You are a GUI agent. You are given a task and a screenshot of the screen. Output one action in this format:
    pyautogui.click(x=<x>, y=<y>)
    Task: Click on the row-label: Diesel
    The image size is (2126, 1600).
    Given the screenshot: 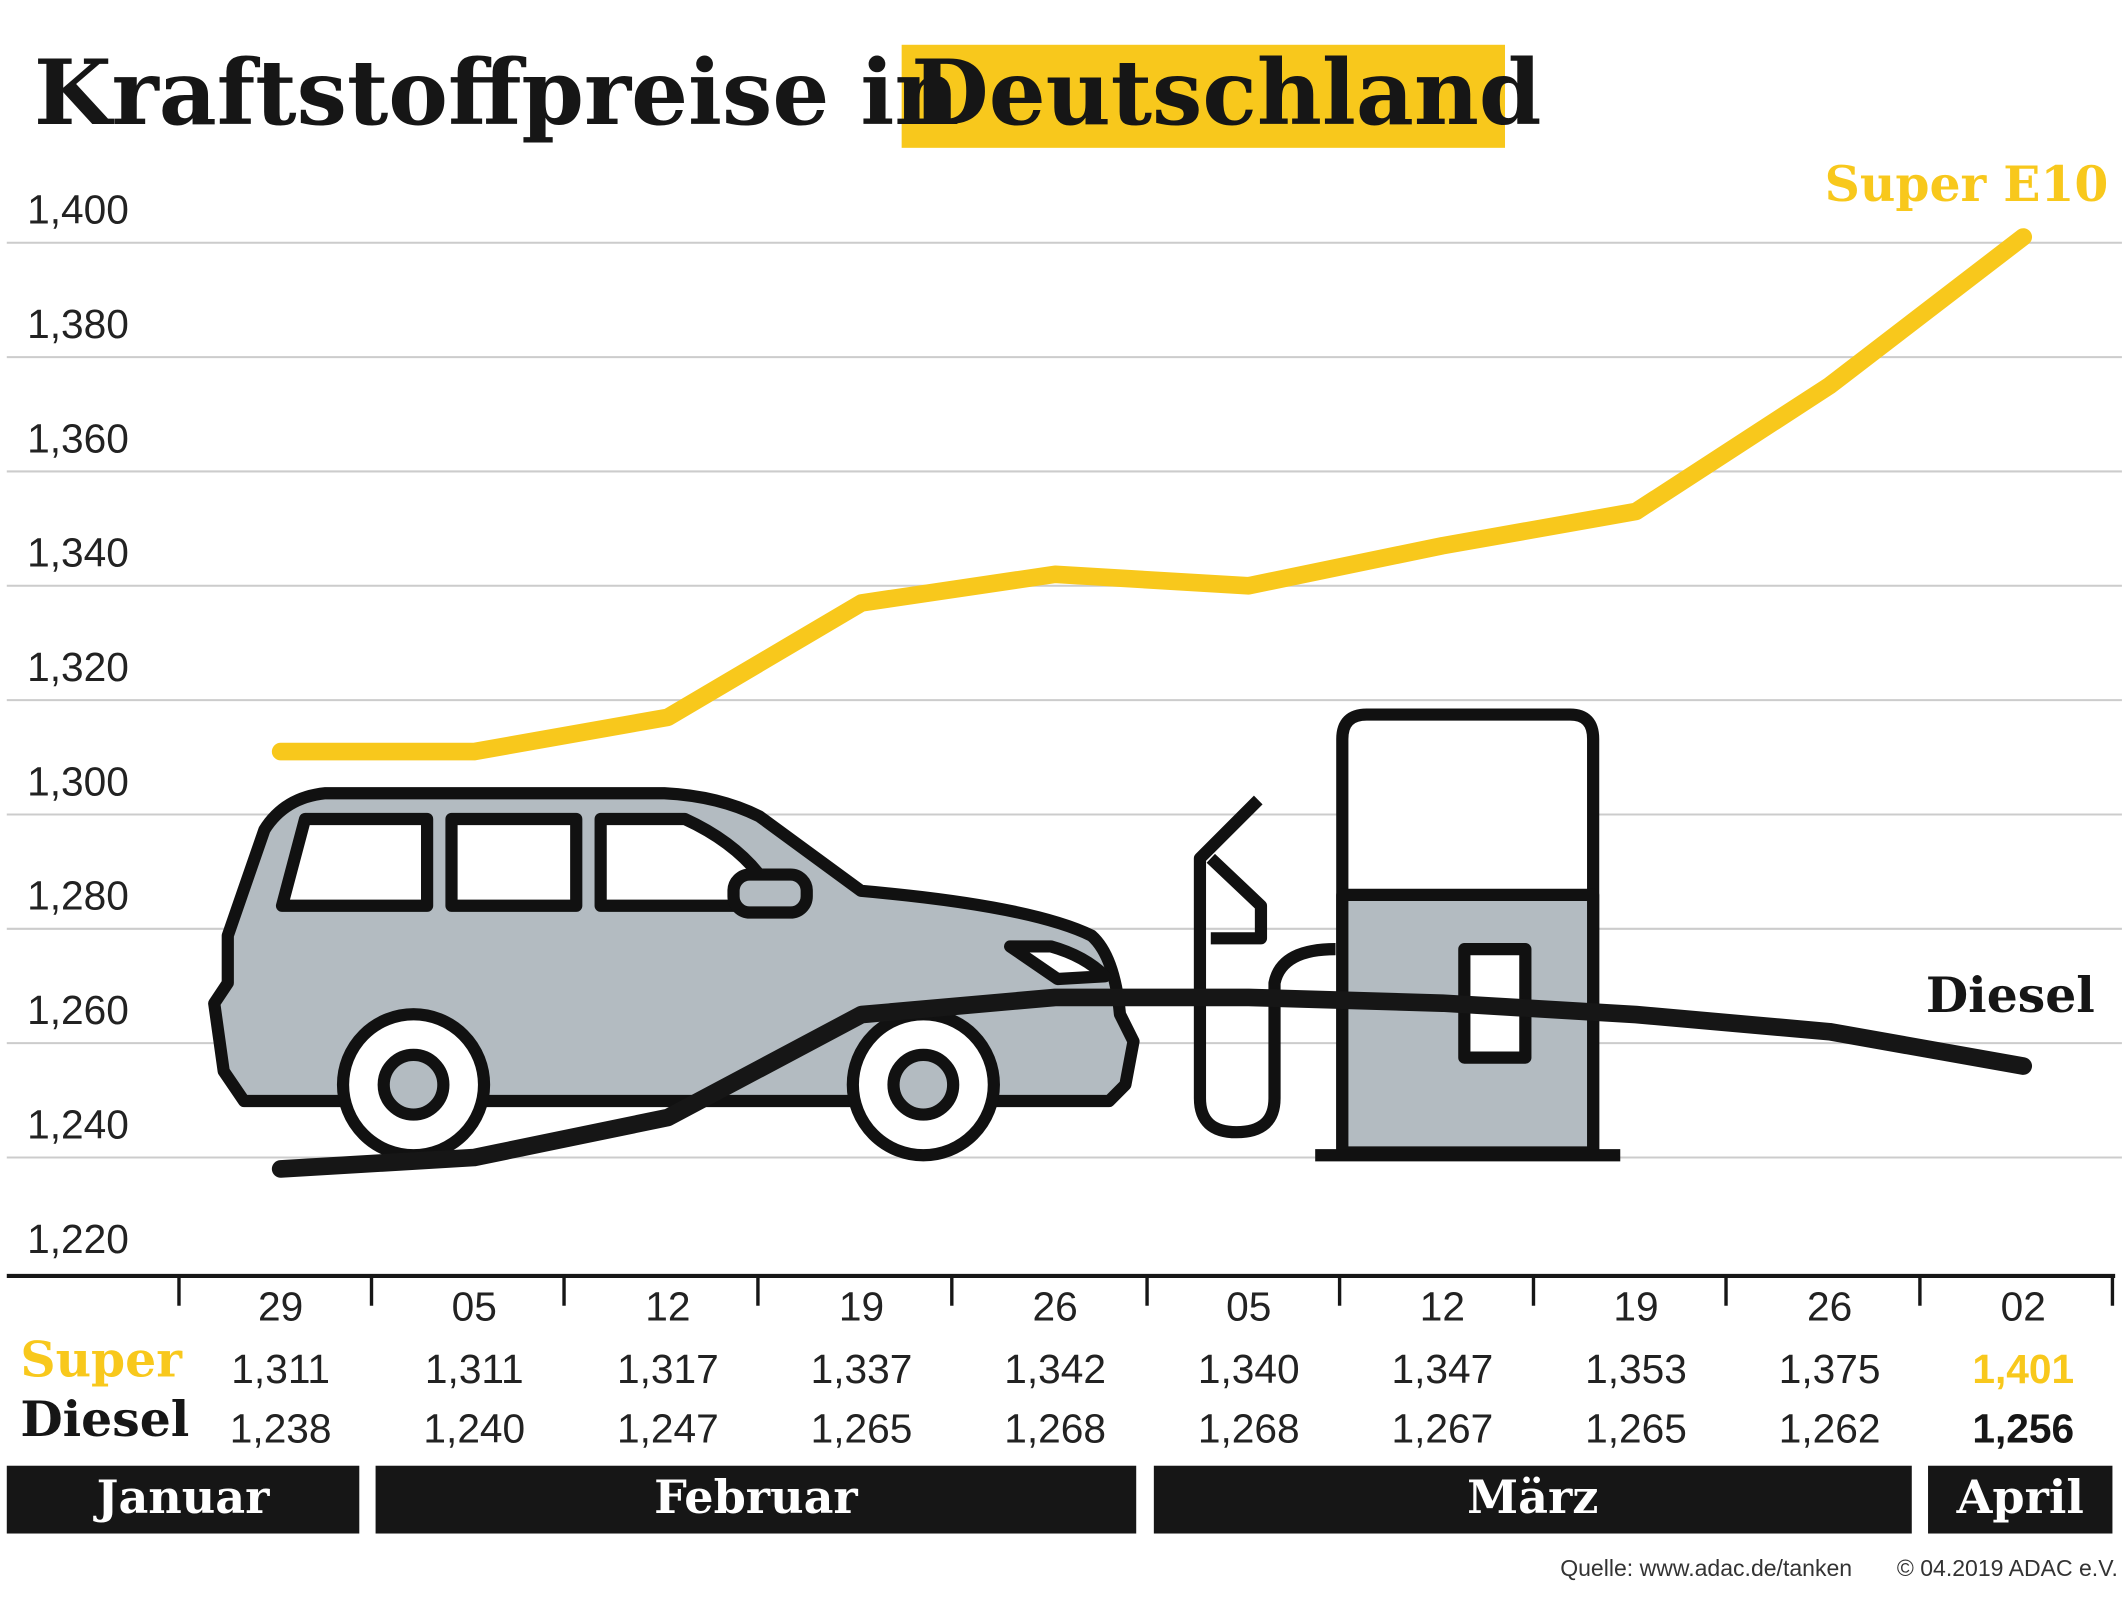 What is the action you would take?
    pyautogui.click(x=104, y=1419)
    